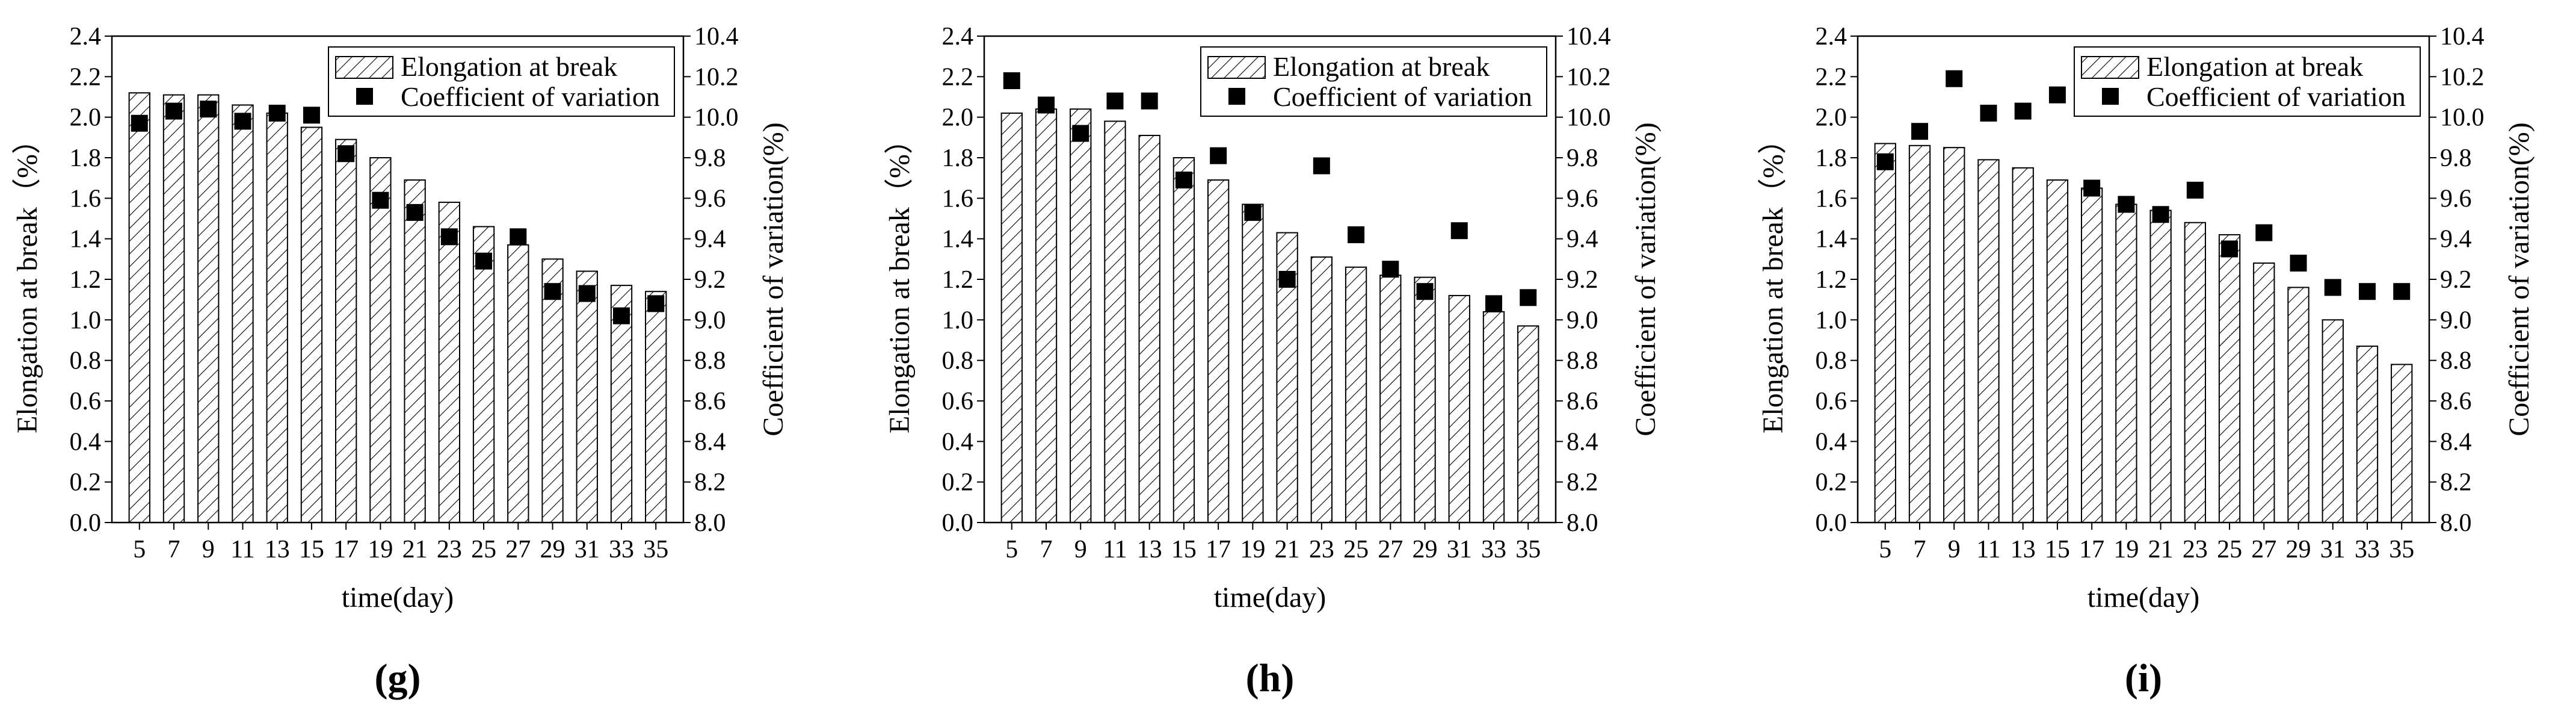 This screenshot has height=723, width=2576. I want to click on y2-tick-label: 8.0, so click(1582, 523).